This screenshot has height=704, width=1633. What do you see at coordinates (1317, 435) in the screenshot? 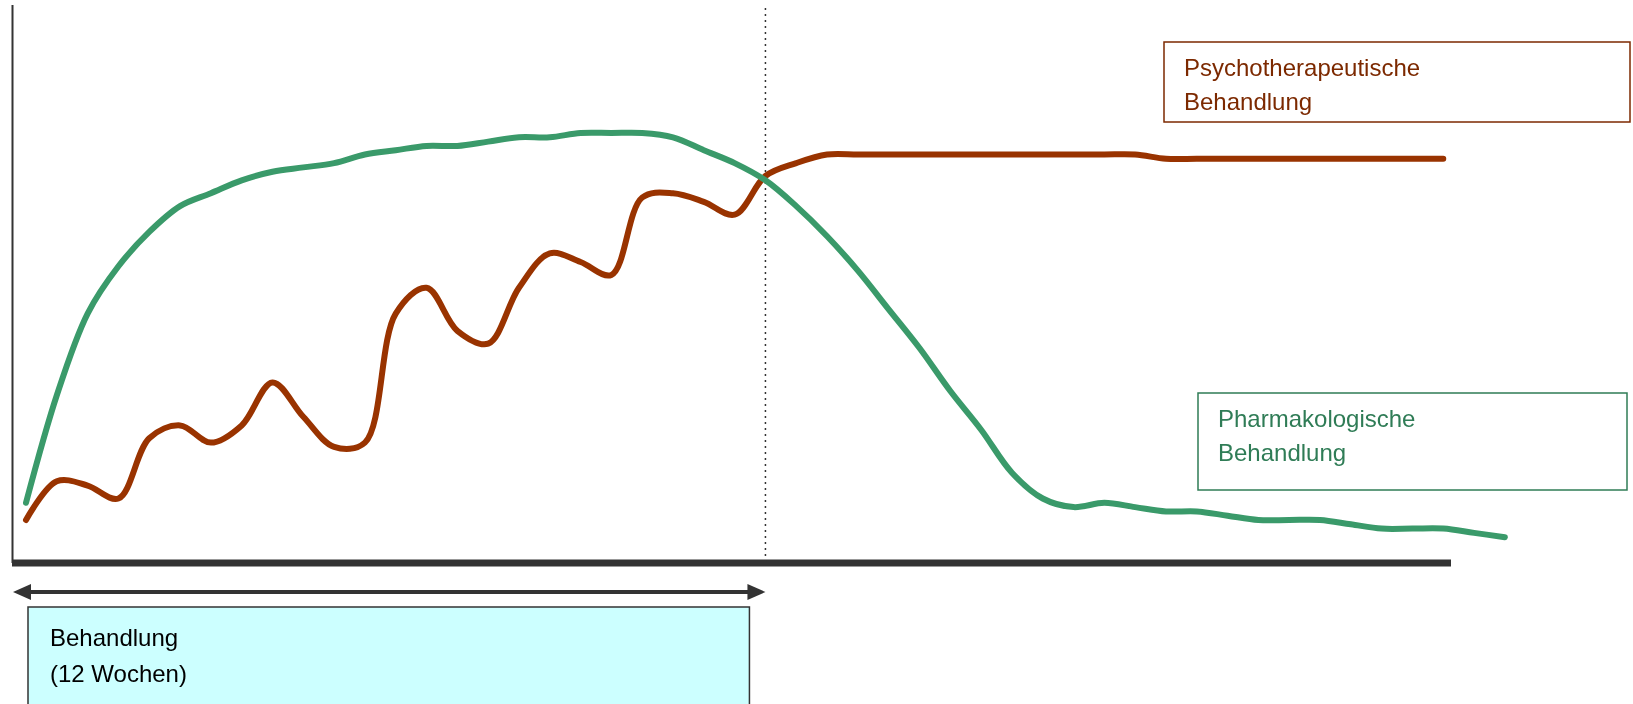
I see `series-label: Pharmakologische Behandlung` at bounding box center [1317, 435].